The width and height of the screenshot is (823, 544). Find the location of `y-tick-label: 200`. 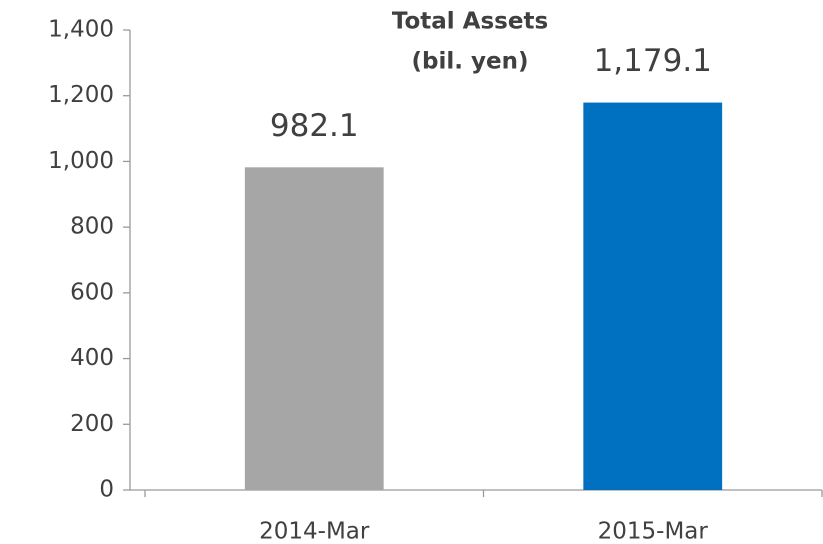

y-tick-label: 200 is located at coordinates (92, 424).